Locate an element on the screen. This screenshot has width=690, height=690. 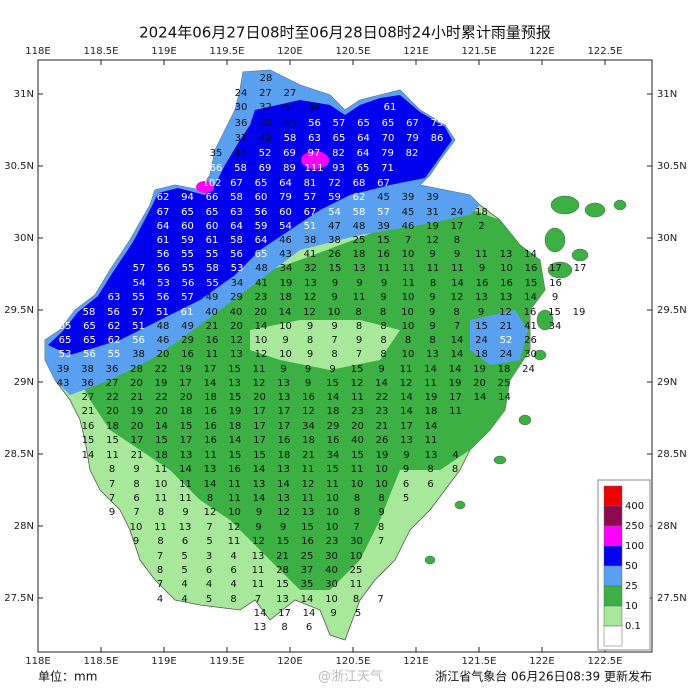
rainfall-value: 67 is located at coordinates (163, 212).